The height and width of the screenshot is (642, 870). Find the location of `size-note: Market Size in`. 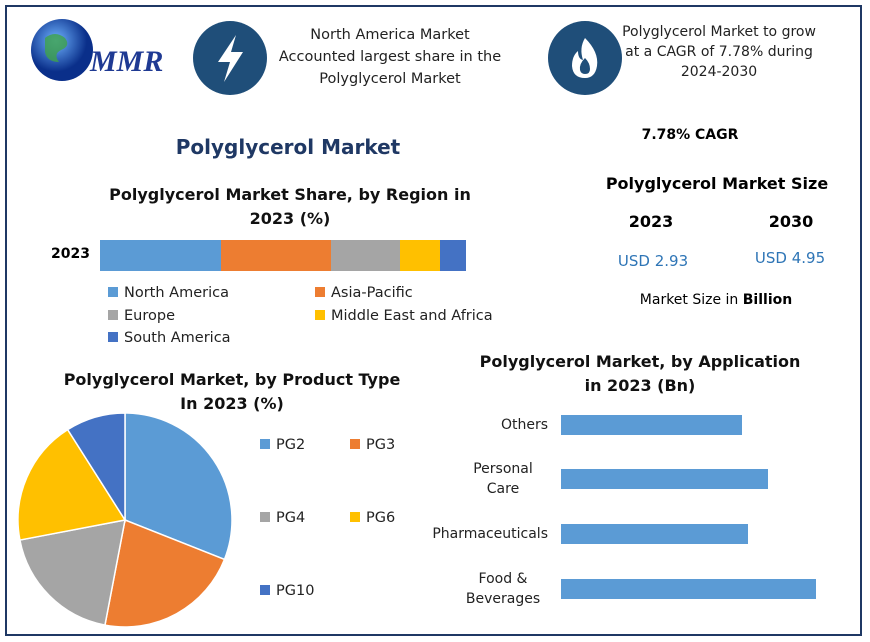

size-note: Market Size in is located at coordinates (689, 300).